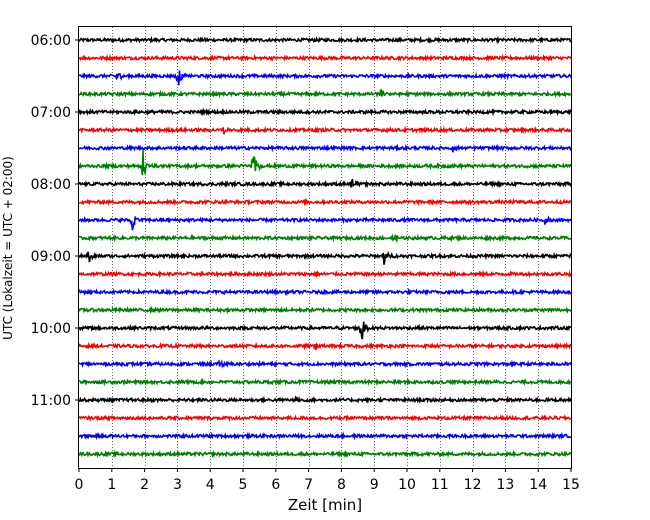 This screenshot has height=520, width=650. Describe the element at coordinates (407, 485) in the screenshot. I see `x-tick-label: 10` at that location.